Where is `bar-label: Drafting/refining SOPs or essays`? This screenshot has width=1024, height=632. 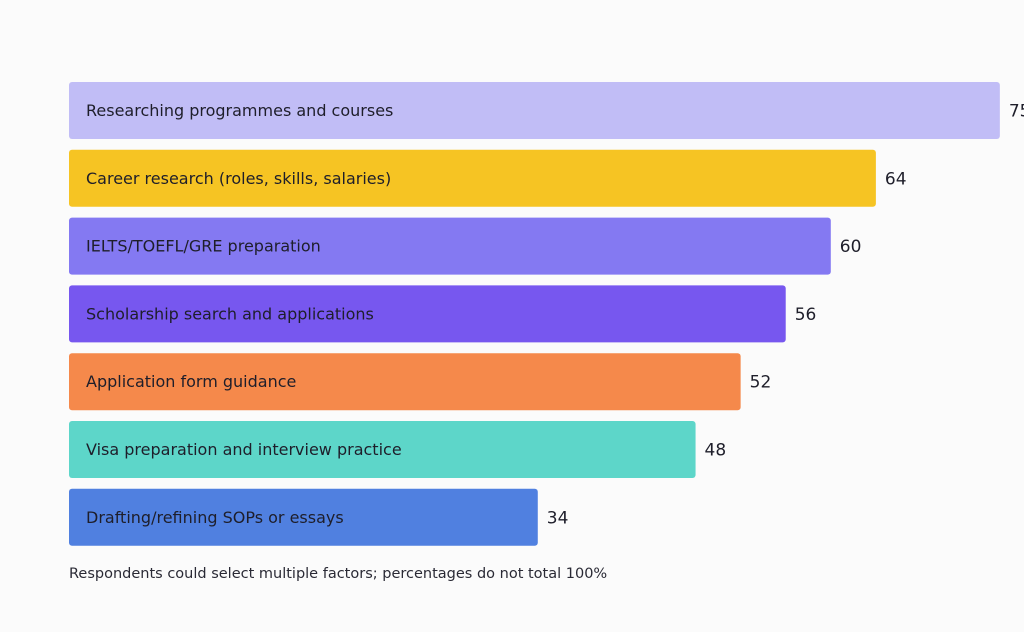 bar-label: Drafting/refining SOPs or essays is located at coordinates (215, 517).